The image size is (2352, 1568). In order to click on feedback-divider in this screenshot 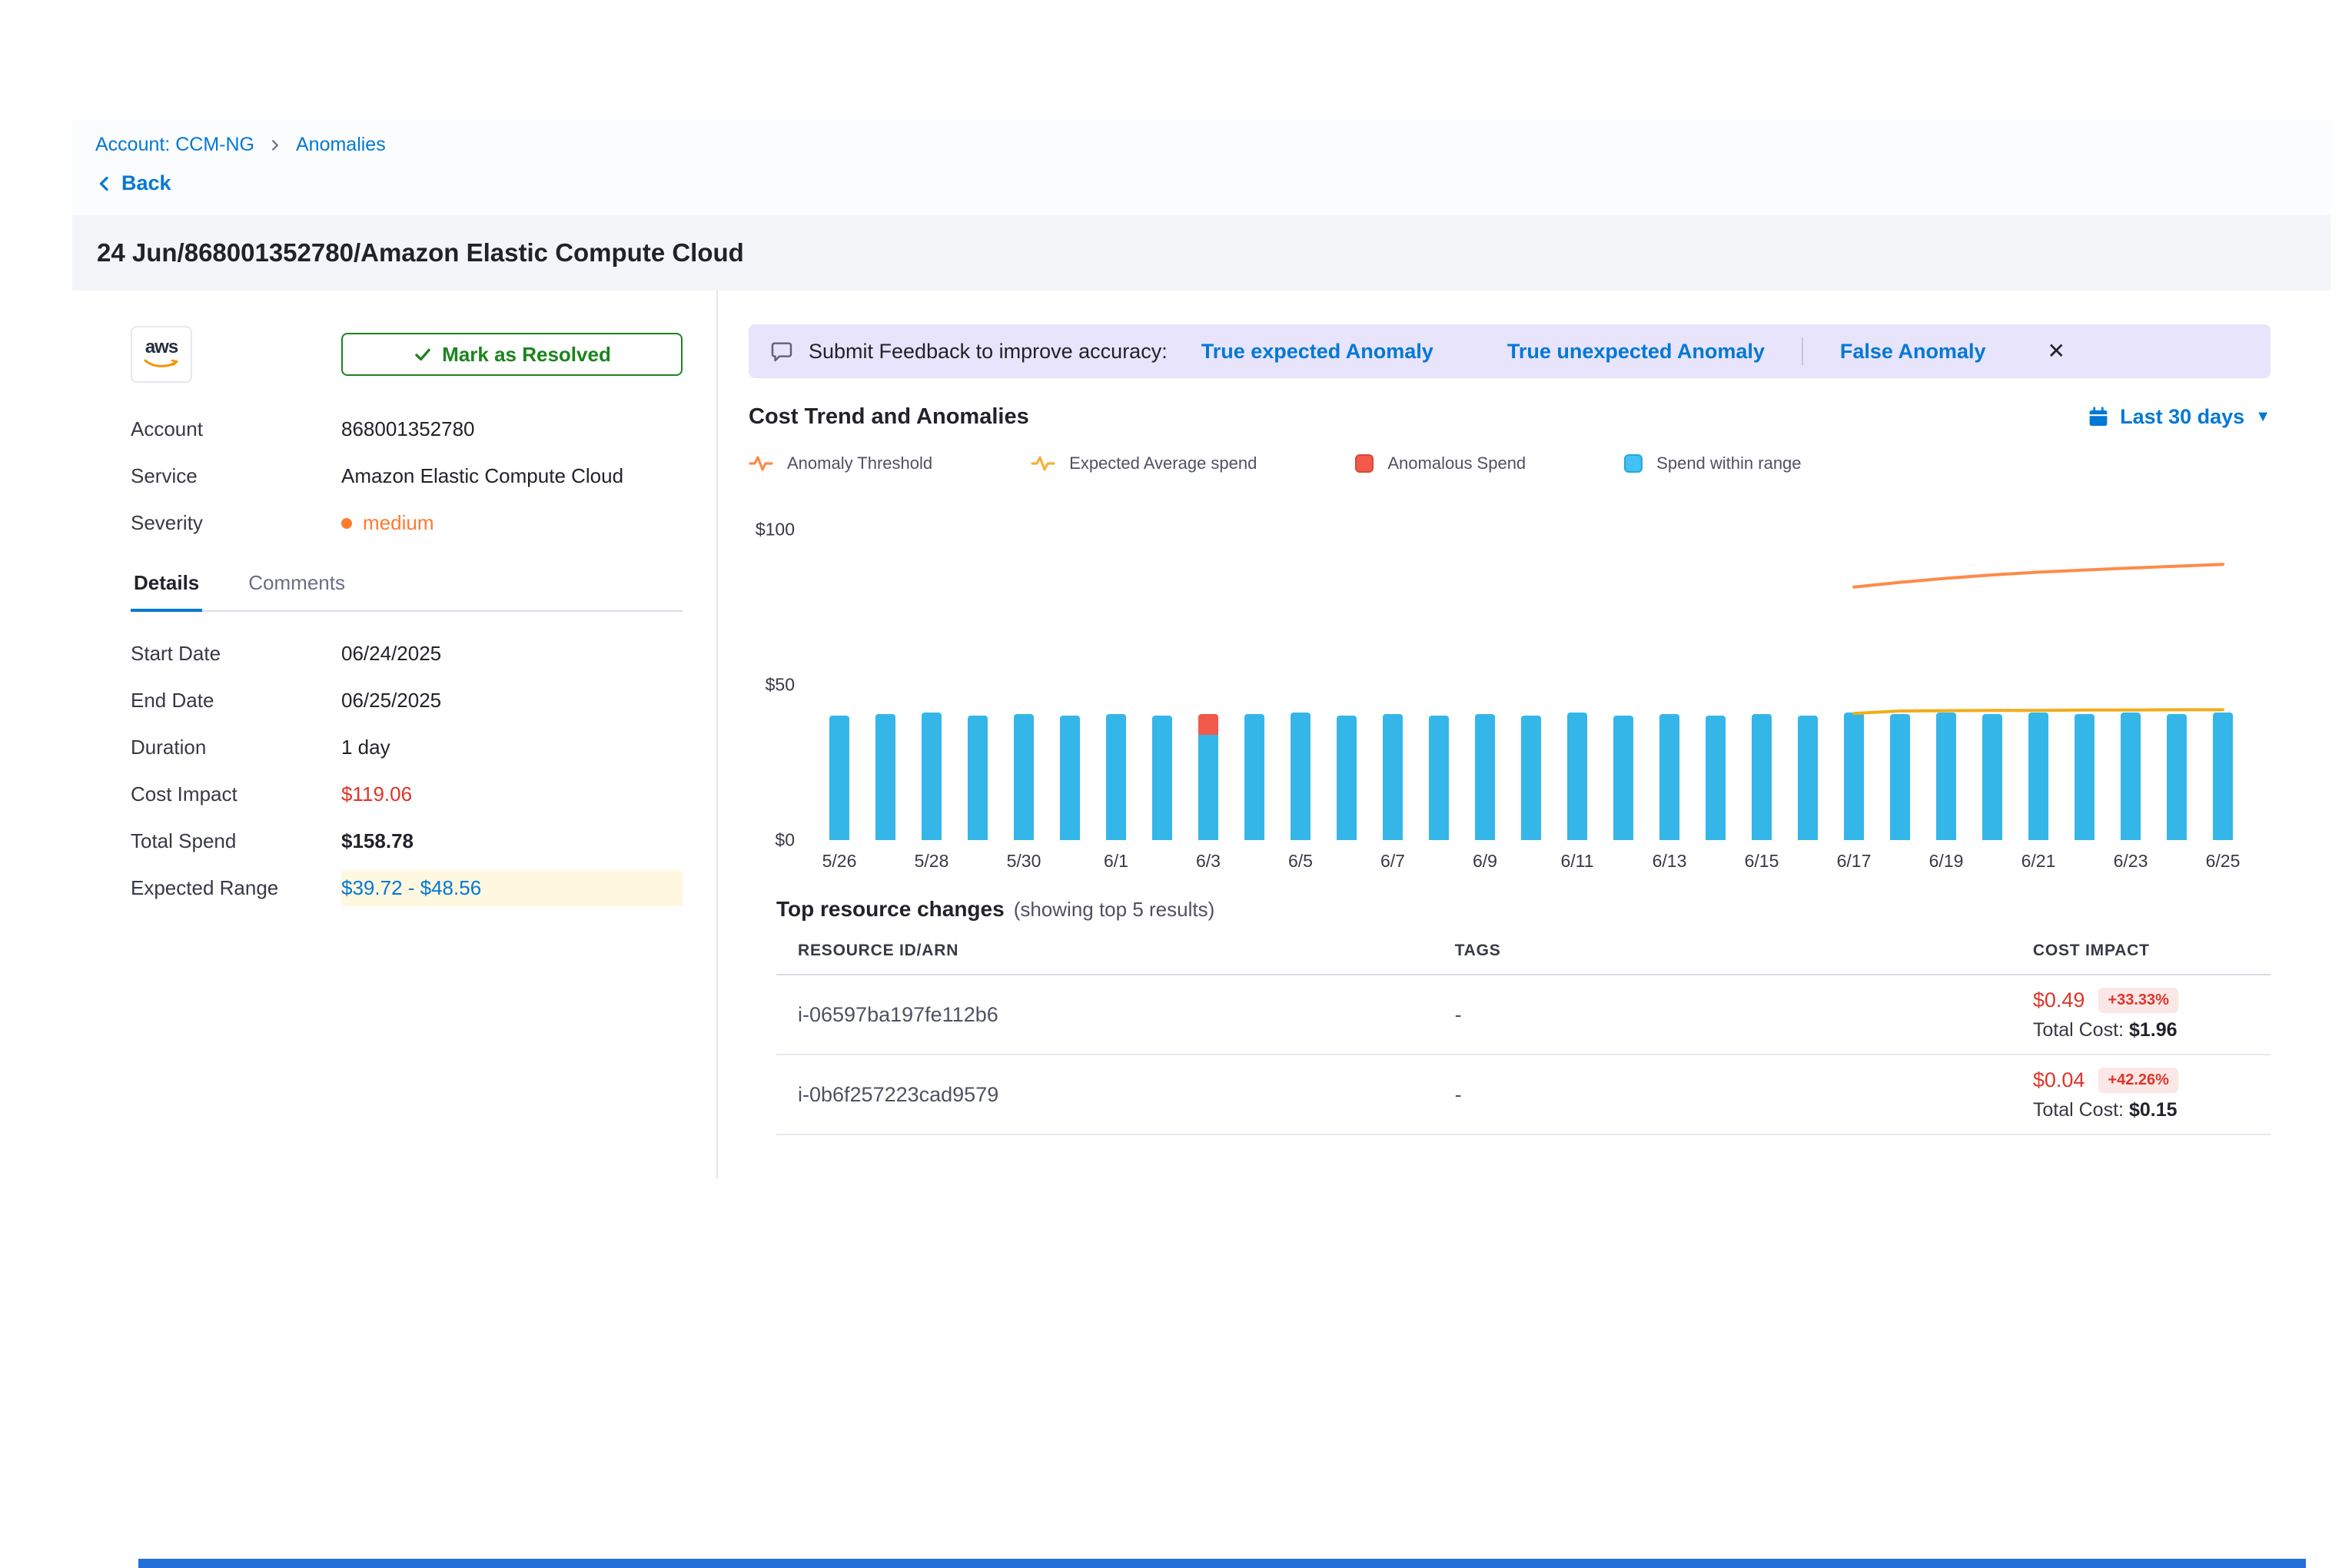, I will do `click(1802, 351)`.